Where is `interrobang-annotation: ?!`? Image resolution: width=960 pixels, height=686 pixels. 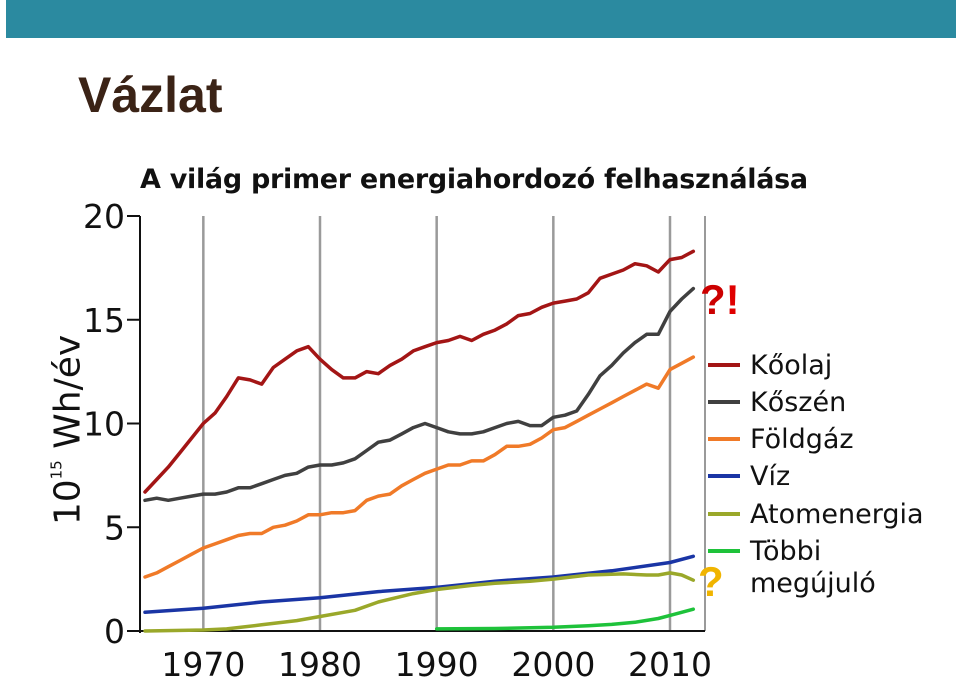 interrobang-annotation: ?! is located at coordinates (720, 299).